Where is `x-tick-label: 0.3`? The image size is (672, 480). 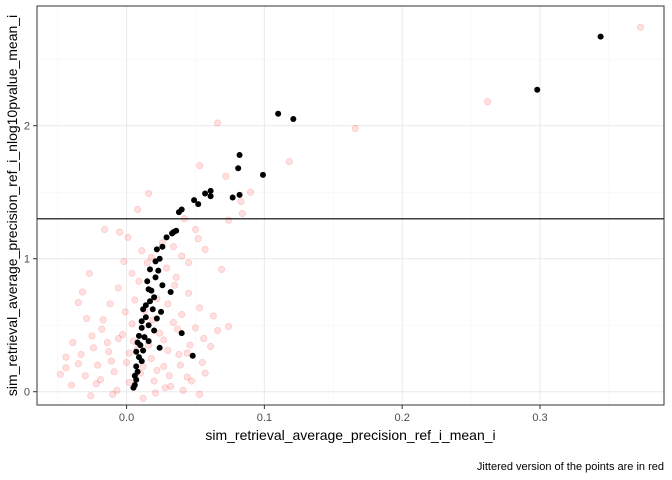 x-tick-label: 0.3 is located at coordinates (539, 418).